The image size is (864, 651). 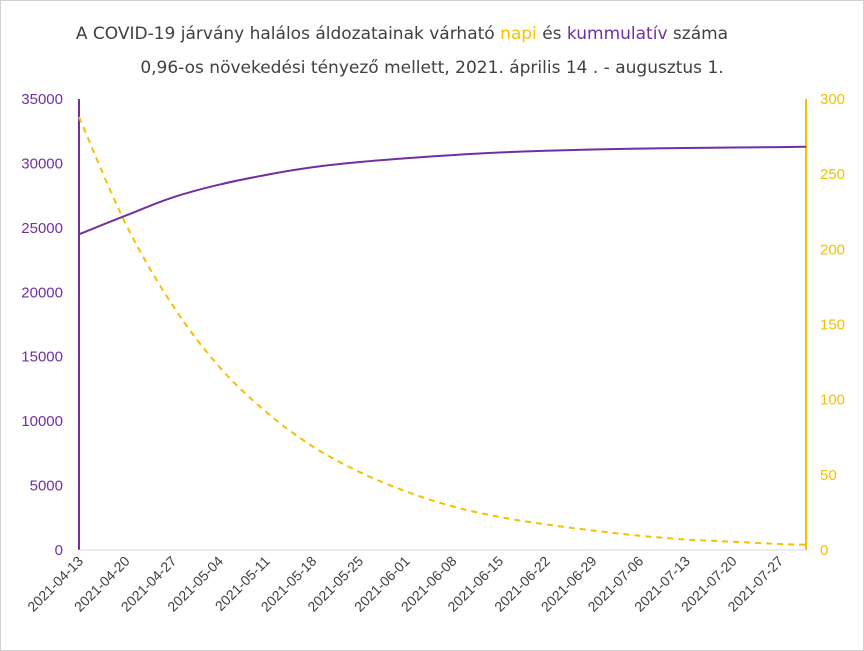 I want to click on y-left-tick-label: 5000, so click(x=46, y=486).